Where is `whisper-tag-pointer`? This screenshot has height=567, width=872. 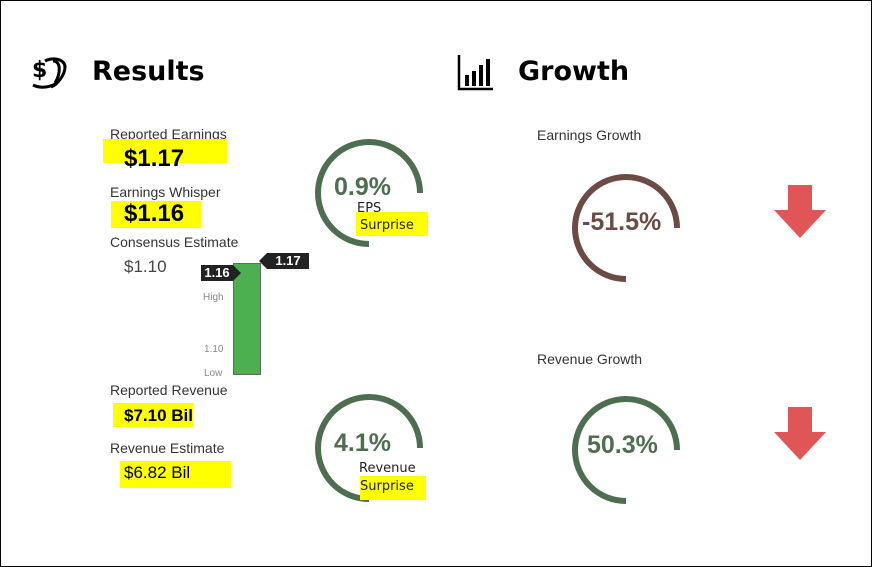 whisper-tag-pointer is located at coordinates (237, 273).